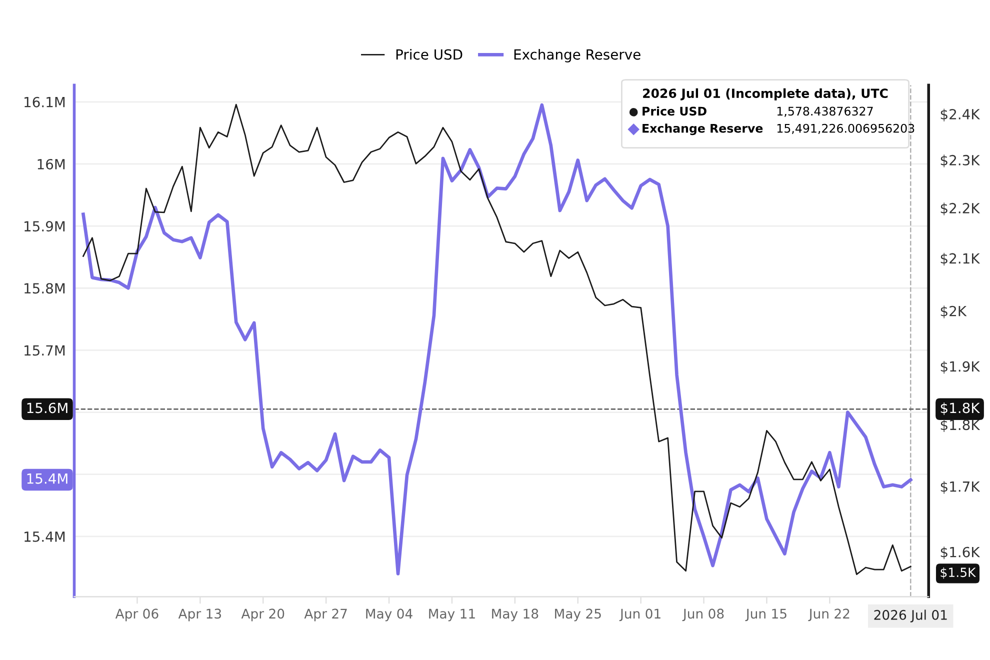 The image size is (990, 660). What do you see at coordinates (51, 164) in the screenshot?
I see `y-tick-label: 16M` at bounding box center [51, 164].